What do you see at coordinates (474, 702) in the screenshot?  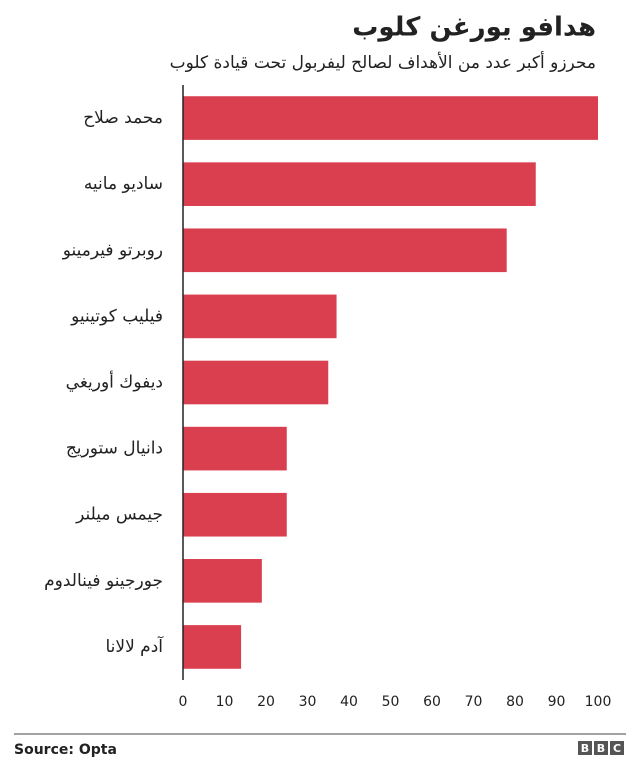 I see `x-tick-label: 70` at bounding box center [474, 702].